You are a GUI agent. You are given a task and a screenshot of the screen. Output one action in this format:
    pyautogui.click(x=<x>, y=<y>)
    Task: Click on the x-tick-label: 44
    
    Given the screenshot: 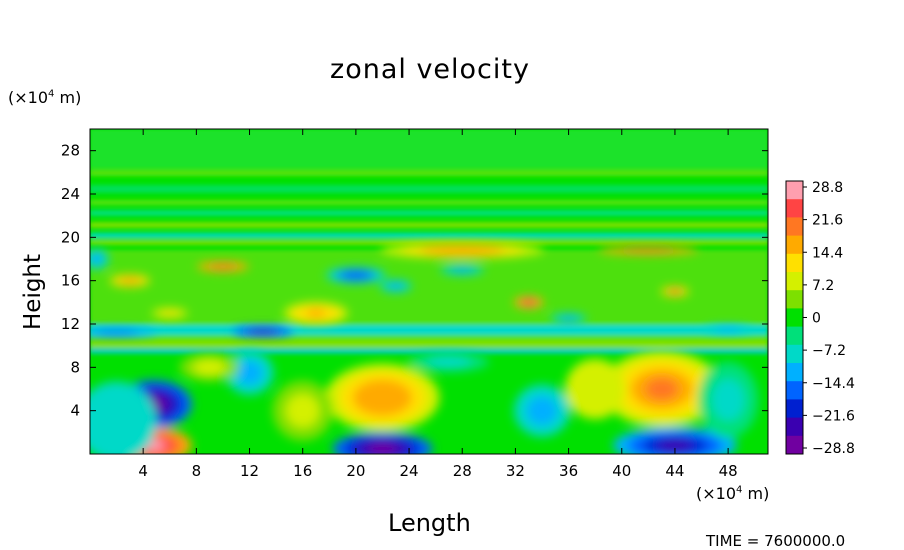 What is the action you would take?
    pyautogui.click(x=674, y=471)
    